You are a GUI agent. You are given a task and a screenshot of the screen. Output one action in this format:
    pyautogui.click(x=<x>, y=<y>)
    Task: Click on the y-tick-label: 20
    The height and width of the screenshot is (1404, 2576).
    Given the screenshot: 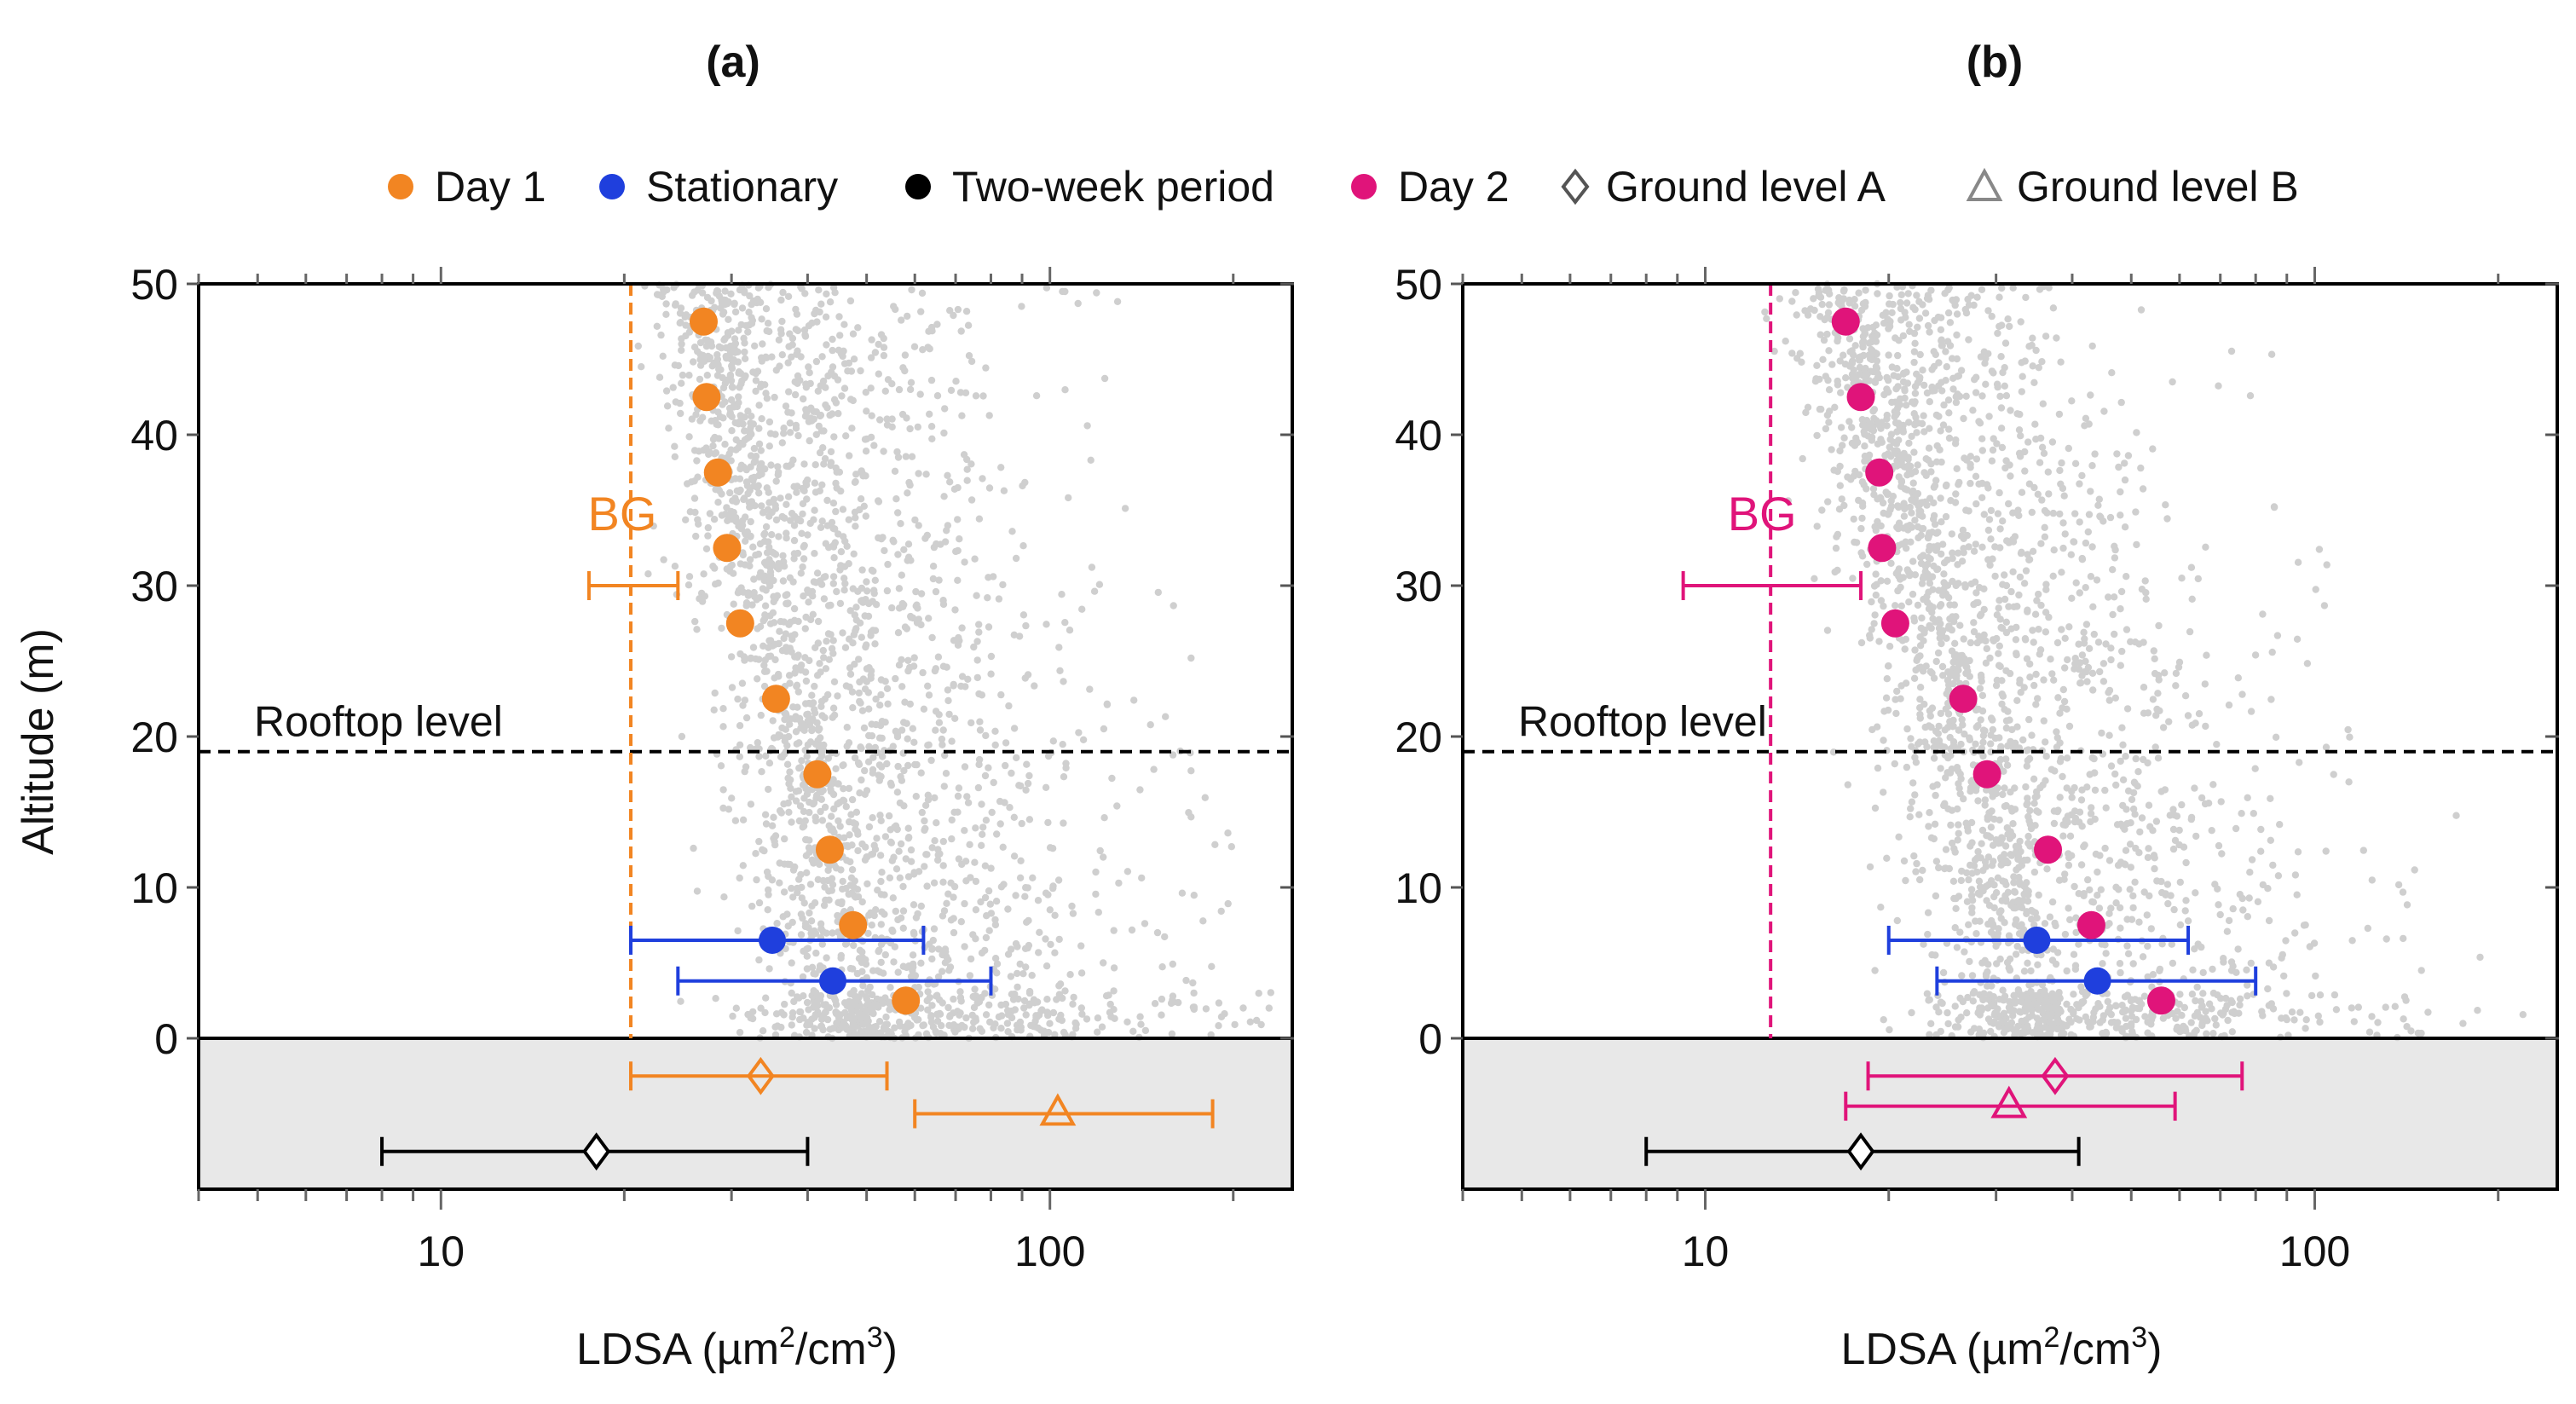 What is the action you would take?
    pyautogui.click(x=154, y=737)
    